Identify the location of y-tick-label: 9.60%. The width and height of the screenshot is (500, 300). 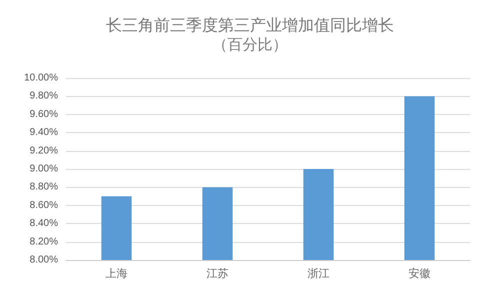
(44, 114).